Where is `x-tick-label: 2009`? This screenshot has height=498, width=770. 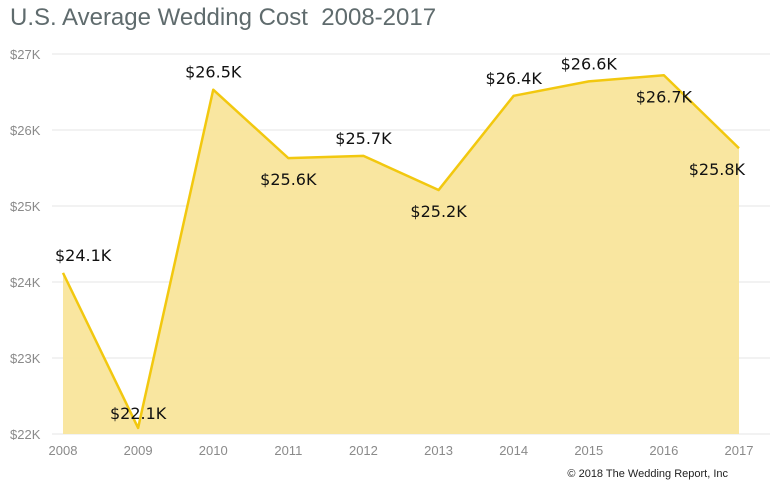
x-tick-label: 2009 is located at coordinates (138, 450).